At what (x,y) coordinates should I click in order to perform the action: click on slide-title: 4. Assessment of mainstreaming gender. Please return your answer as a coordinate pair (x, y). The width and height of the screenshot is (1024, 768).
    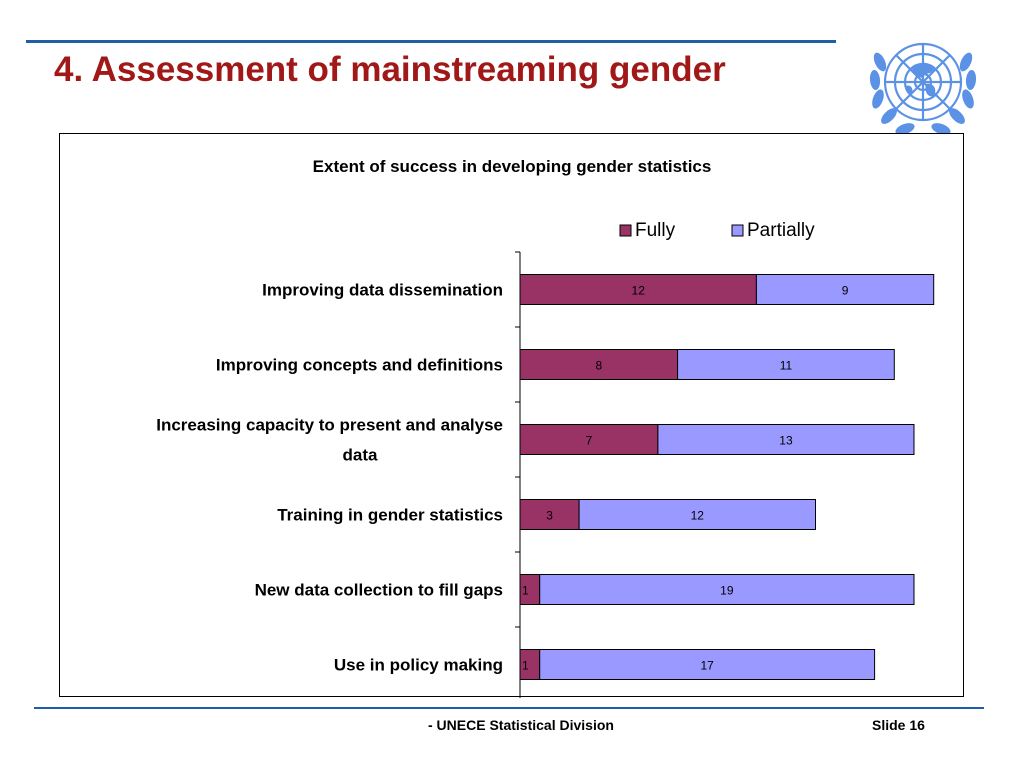
    Looking at the image, I should click on (390, 69).